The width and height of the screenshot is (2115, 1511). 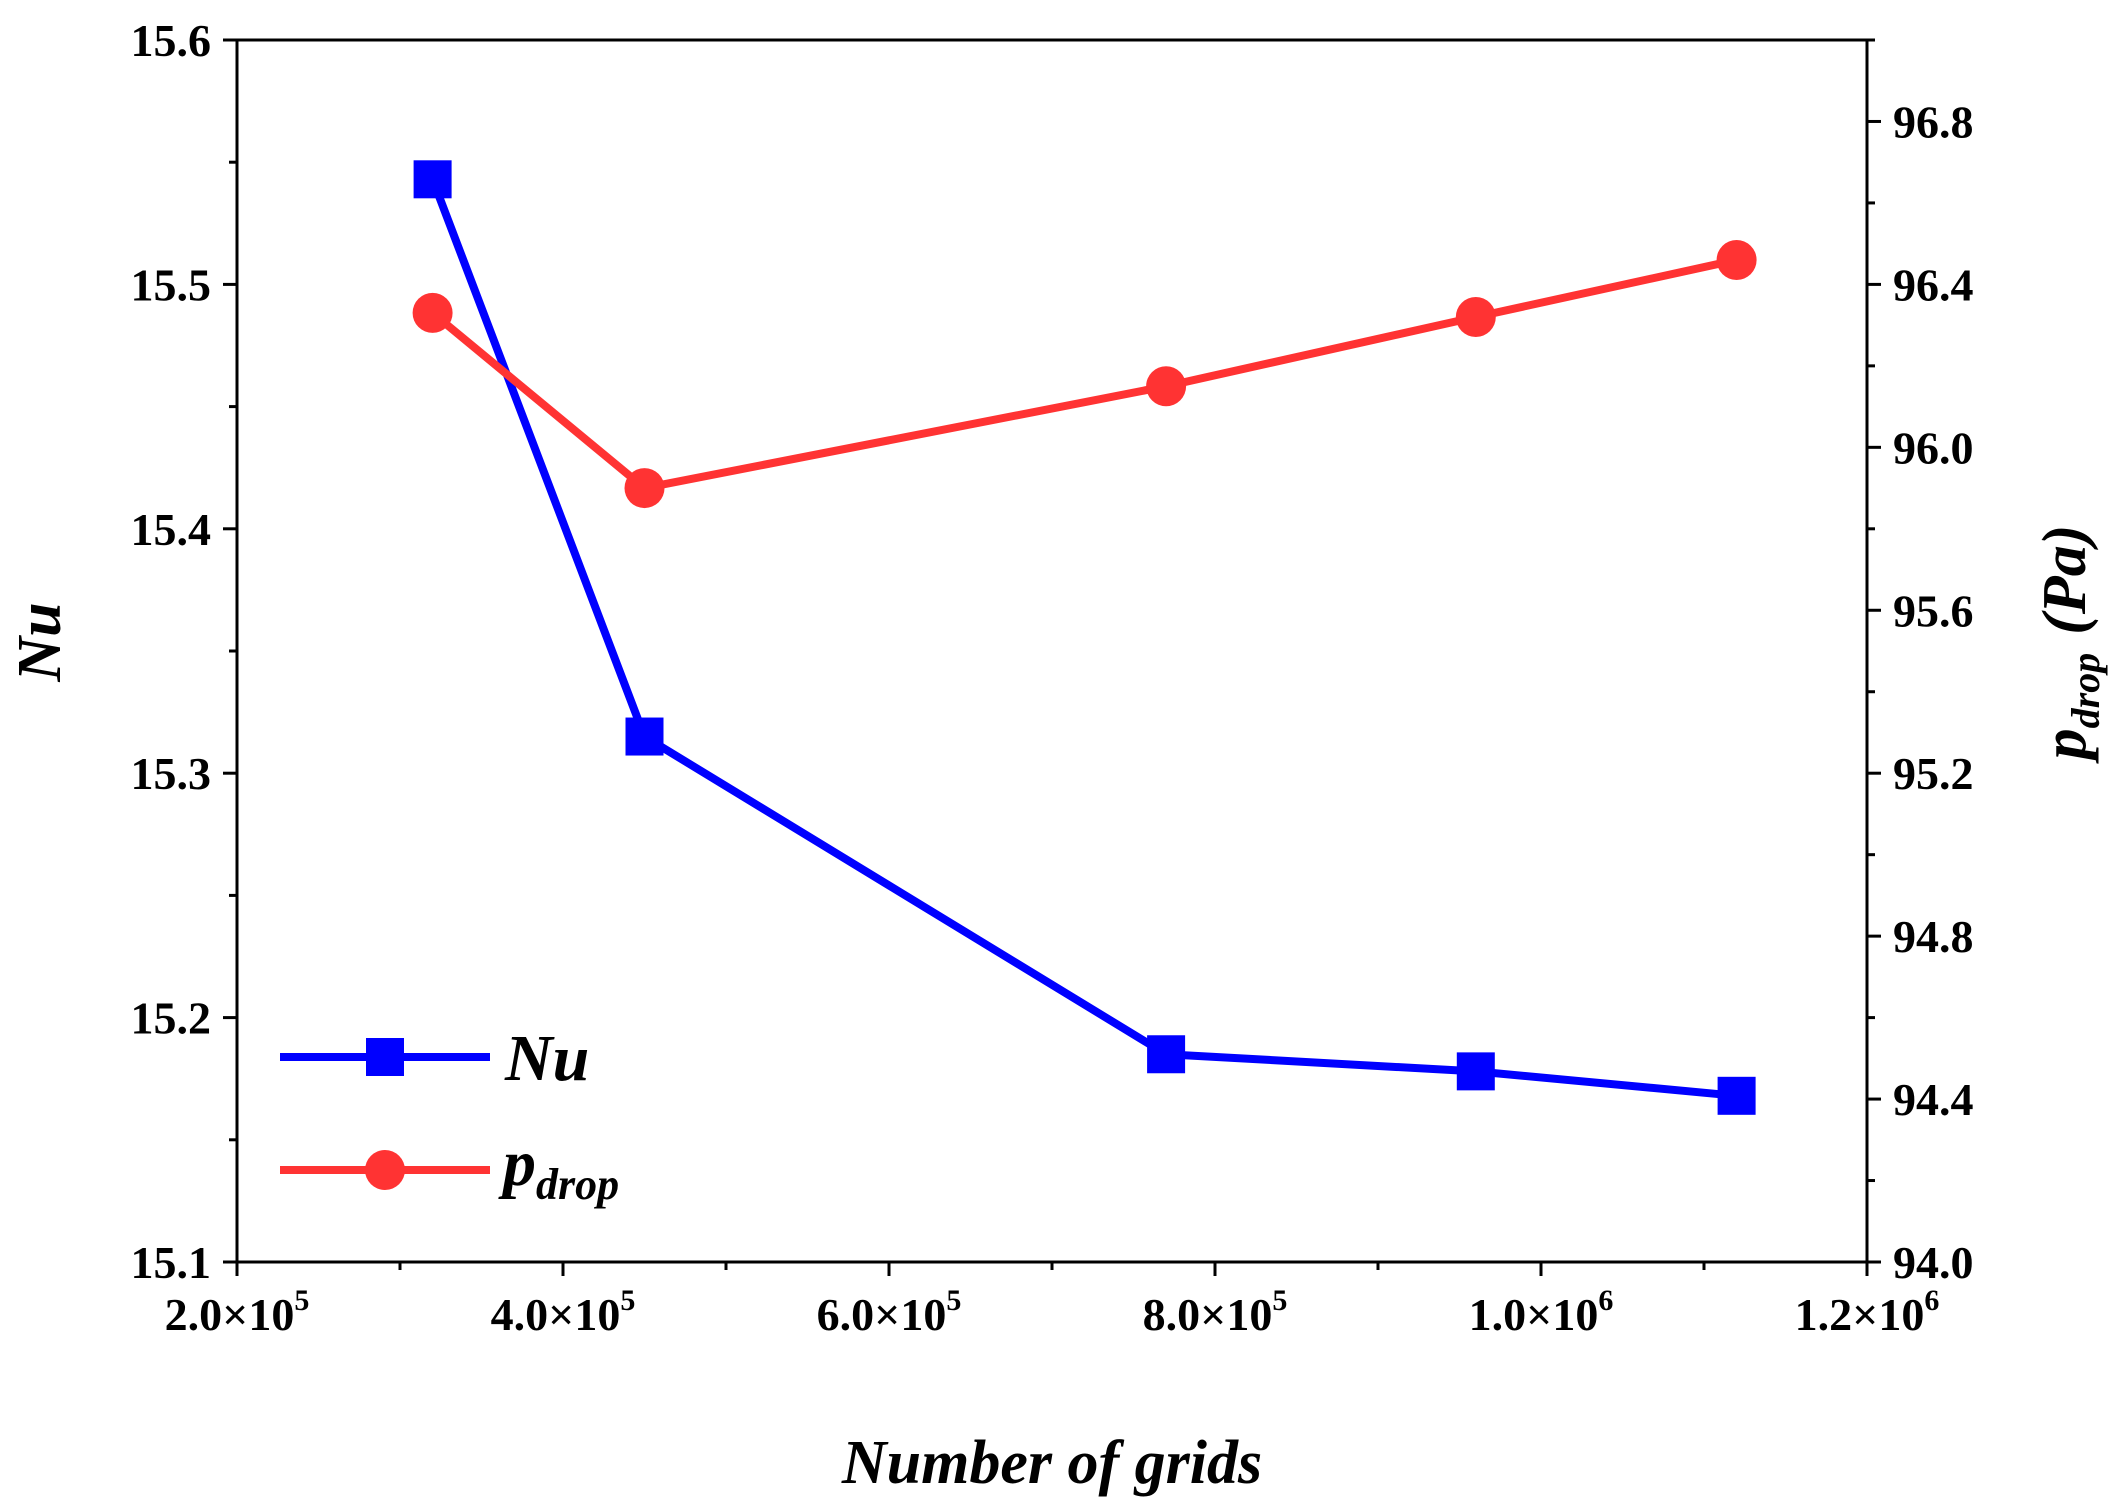 What do you see at coordinates (2085, 691) in the screenshot?
I see `y-axis-right-title-sub: drop` at bounding box center [2085, 691].